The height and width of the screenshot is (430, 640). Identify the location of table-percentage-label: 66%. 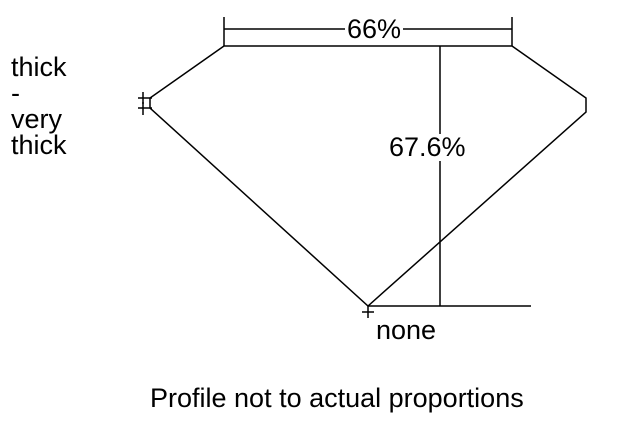
(374, 29).